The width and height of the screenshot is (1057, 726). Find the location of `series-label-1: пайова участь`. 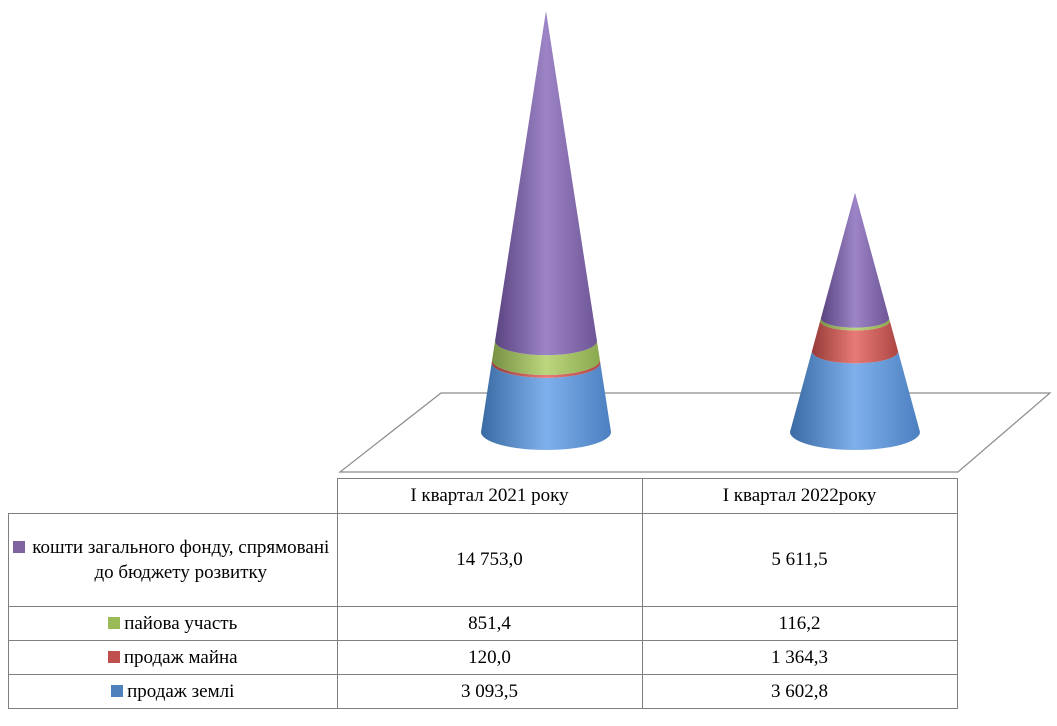

series-label-1: пайова участь is located at coordinates (173, 623).